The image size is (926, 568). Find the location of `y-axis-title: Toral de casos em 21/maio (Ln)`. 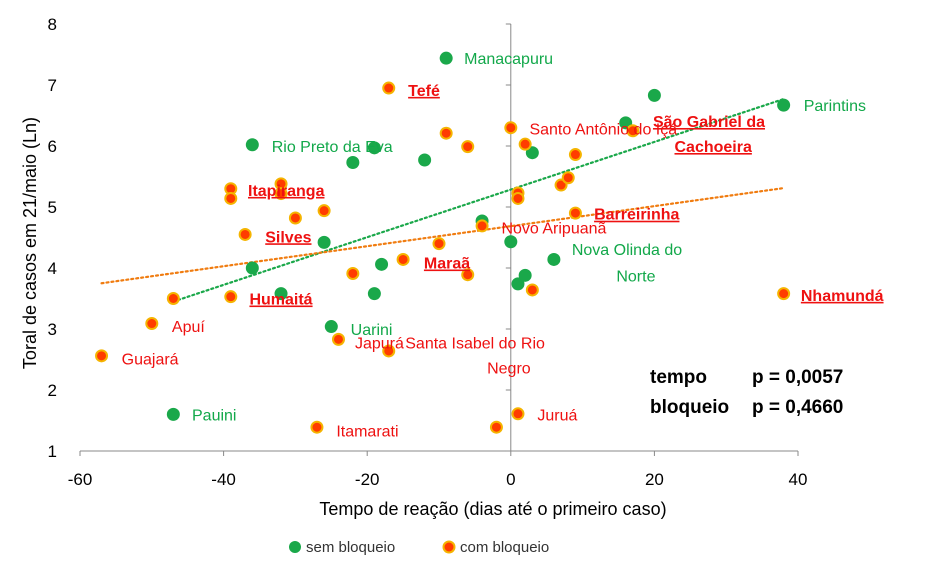

y-axis-title: Toral de casos em 21/maio (Ln) is located at coordinates (30, 243).